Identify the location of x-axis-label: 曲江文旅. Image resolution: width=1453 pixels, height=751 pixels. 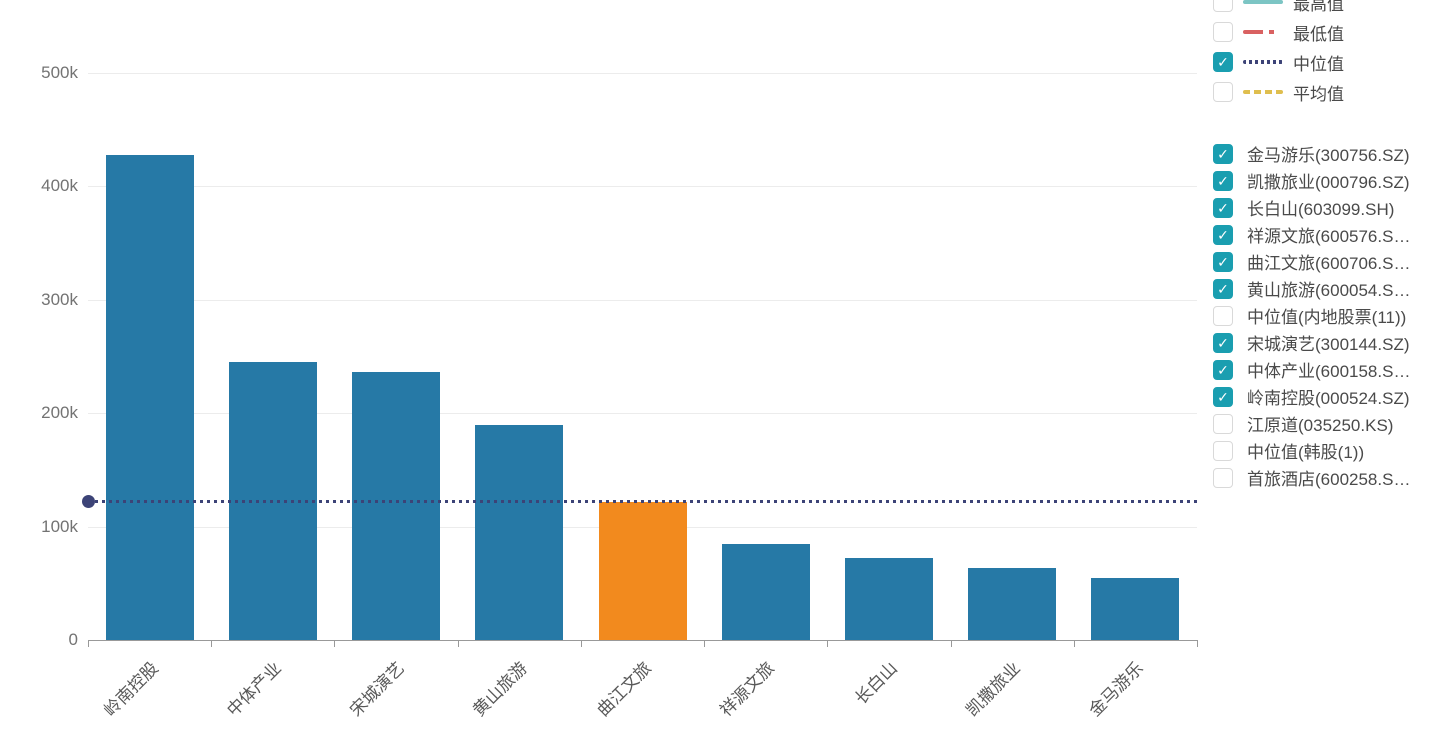
(623, 689).